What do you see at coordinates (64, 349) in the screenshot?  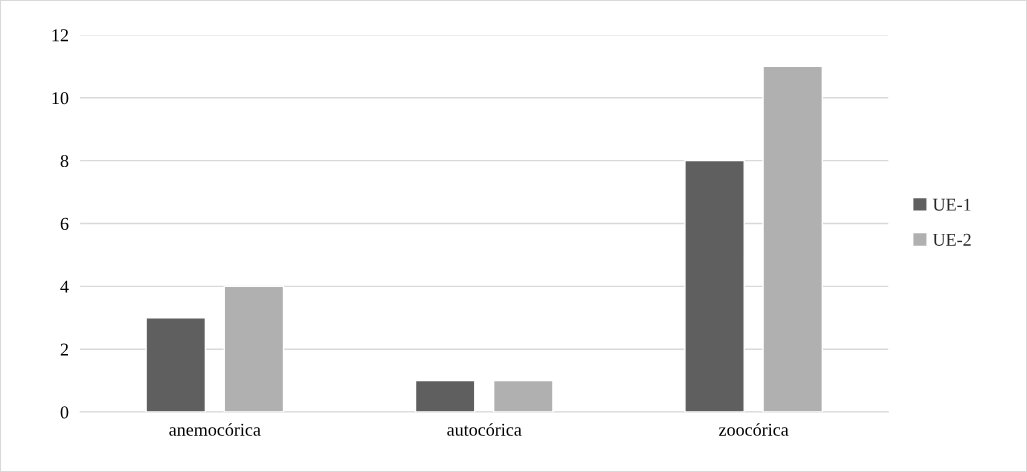 I see `y-tick-label: 2` at bounding box center [64, 349].